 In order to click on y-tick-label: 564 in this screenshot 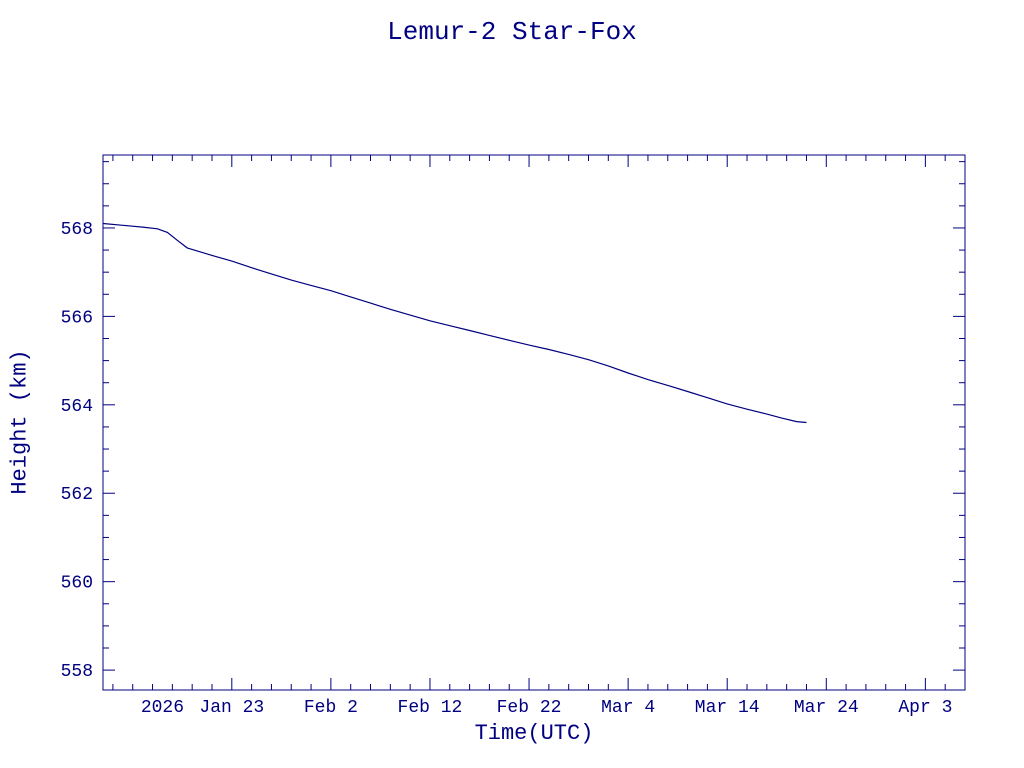, I will do `click(77, 407)`.